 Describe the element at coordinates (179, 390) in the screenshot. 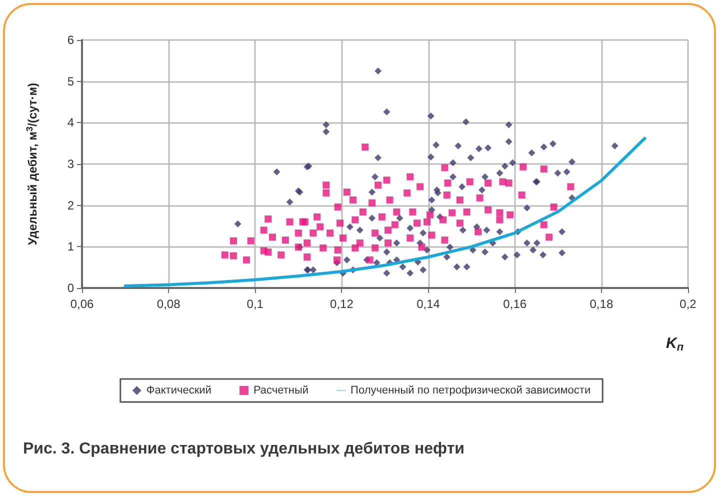

I see `legend-label: Фактический` at that location.